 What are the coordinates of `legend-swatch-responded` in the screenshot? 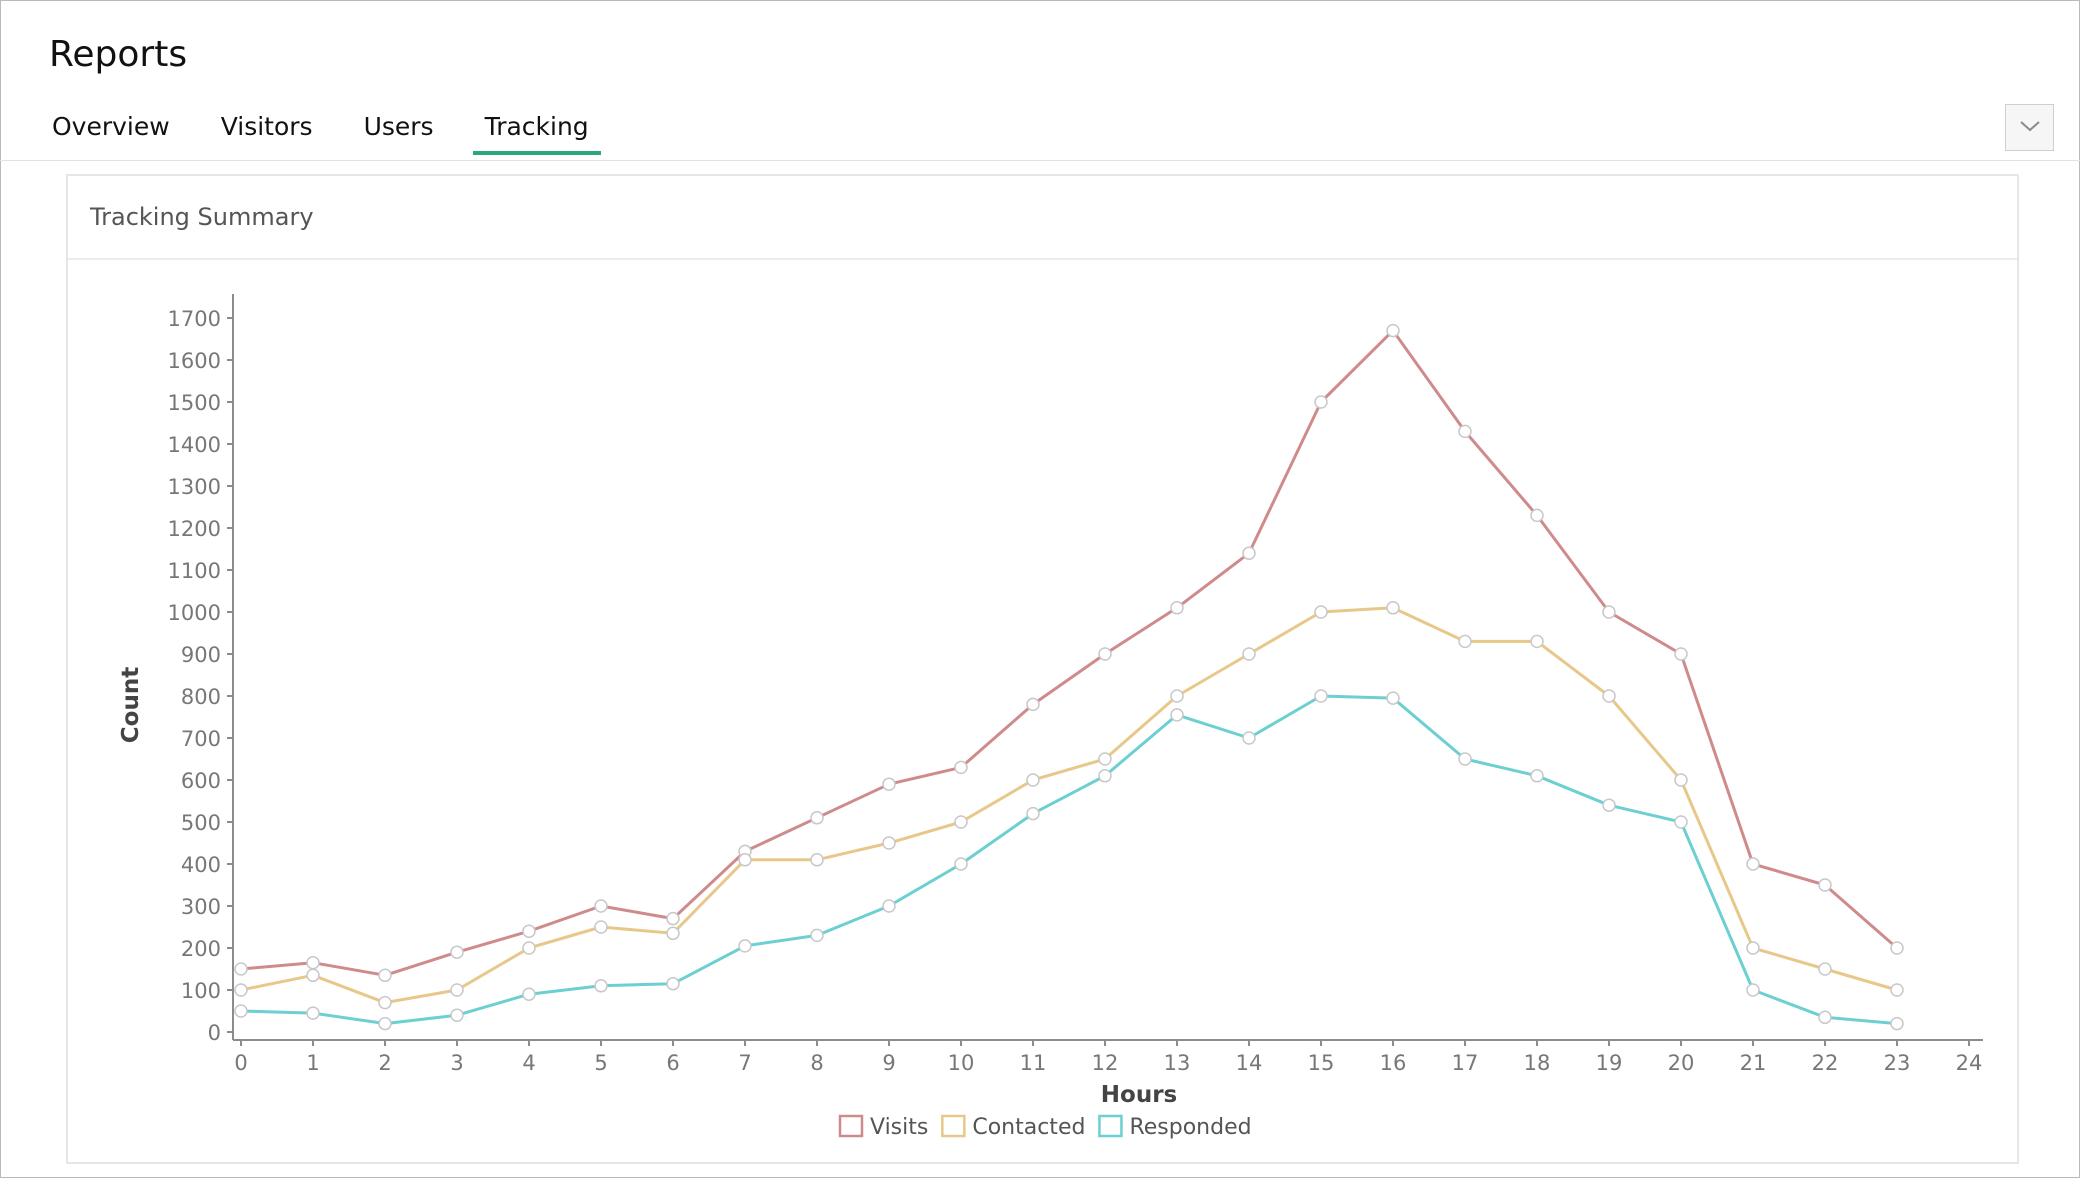 It's located at (1110, 1126).